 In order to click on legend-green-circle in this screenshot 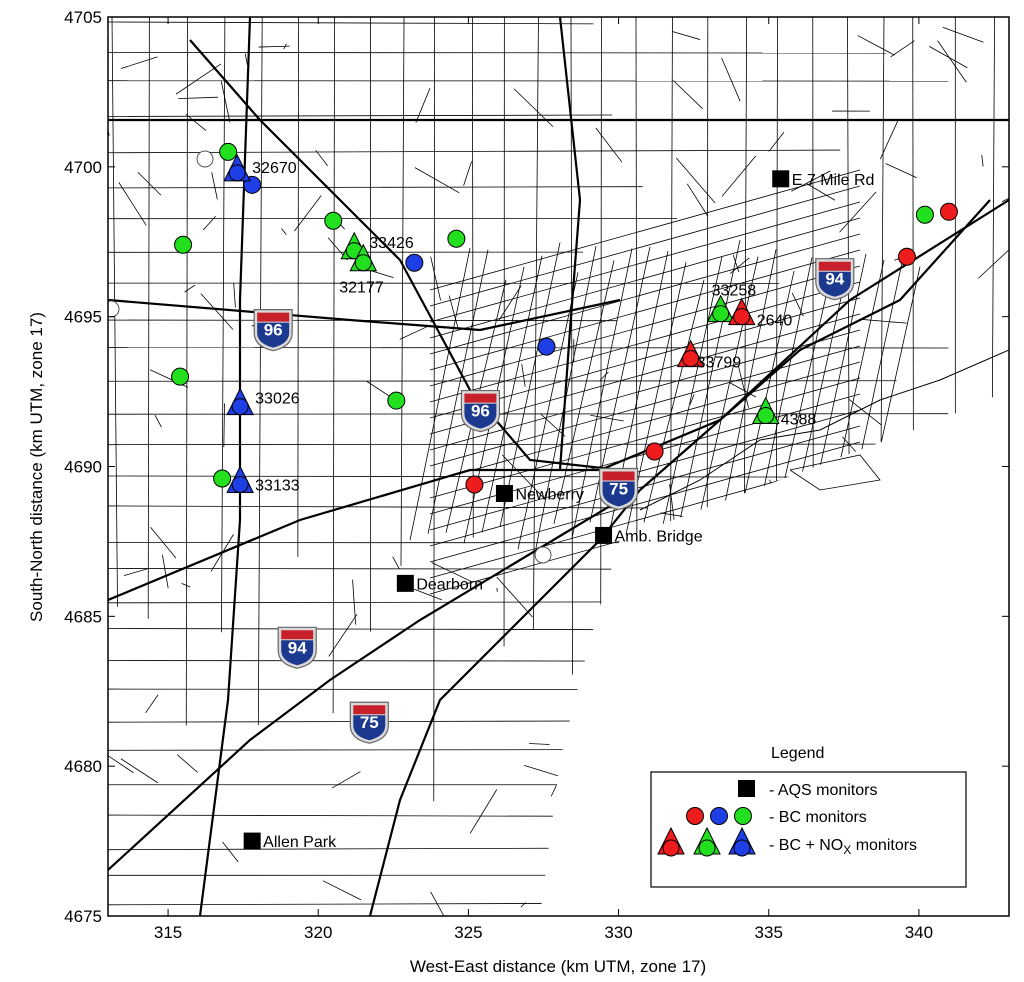, I will do `click(743, 816)`.